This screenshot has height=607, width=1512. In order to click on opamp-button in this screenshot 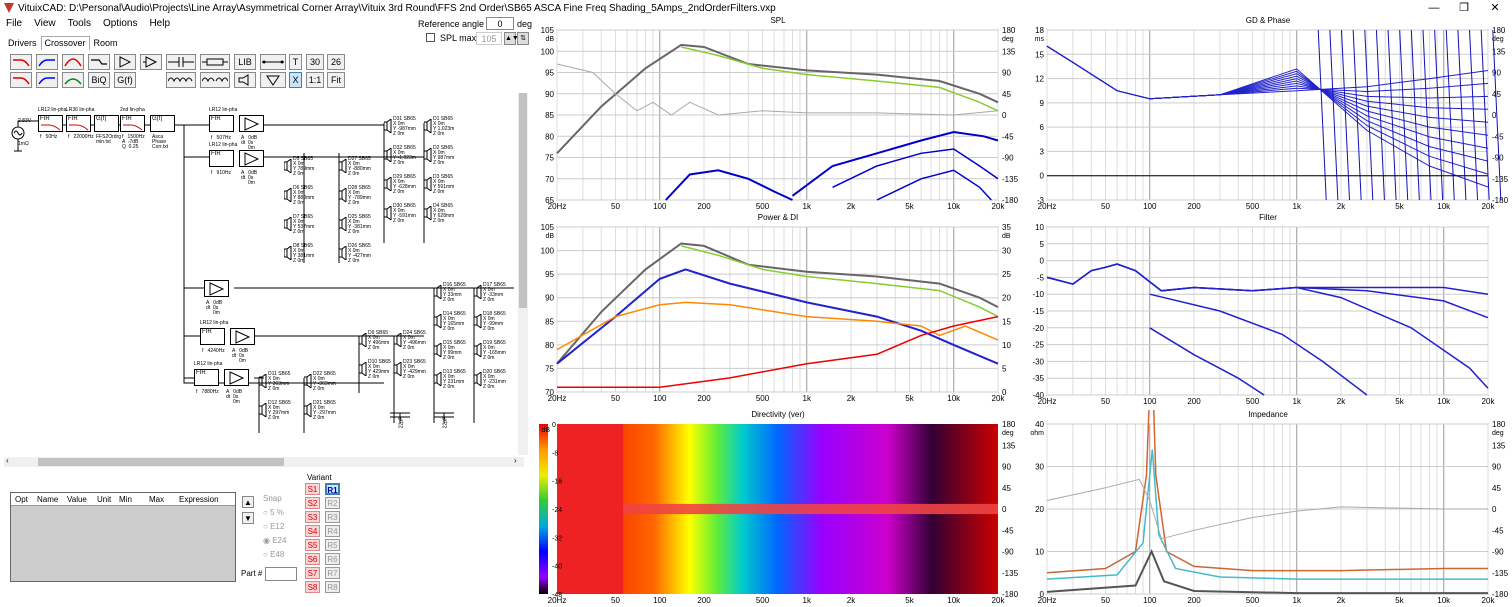, I will do `click(151, 62)`.